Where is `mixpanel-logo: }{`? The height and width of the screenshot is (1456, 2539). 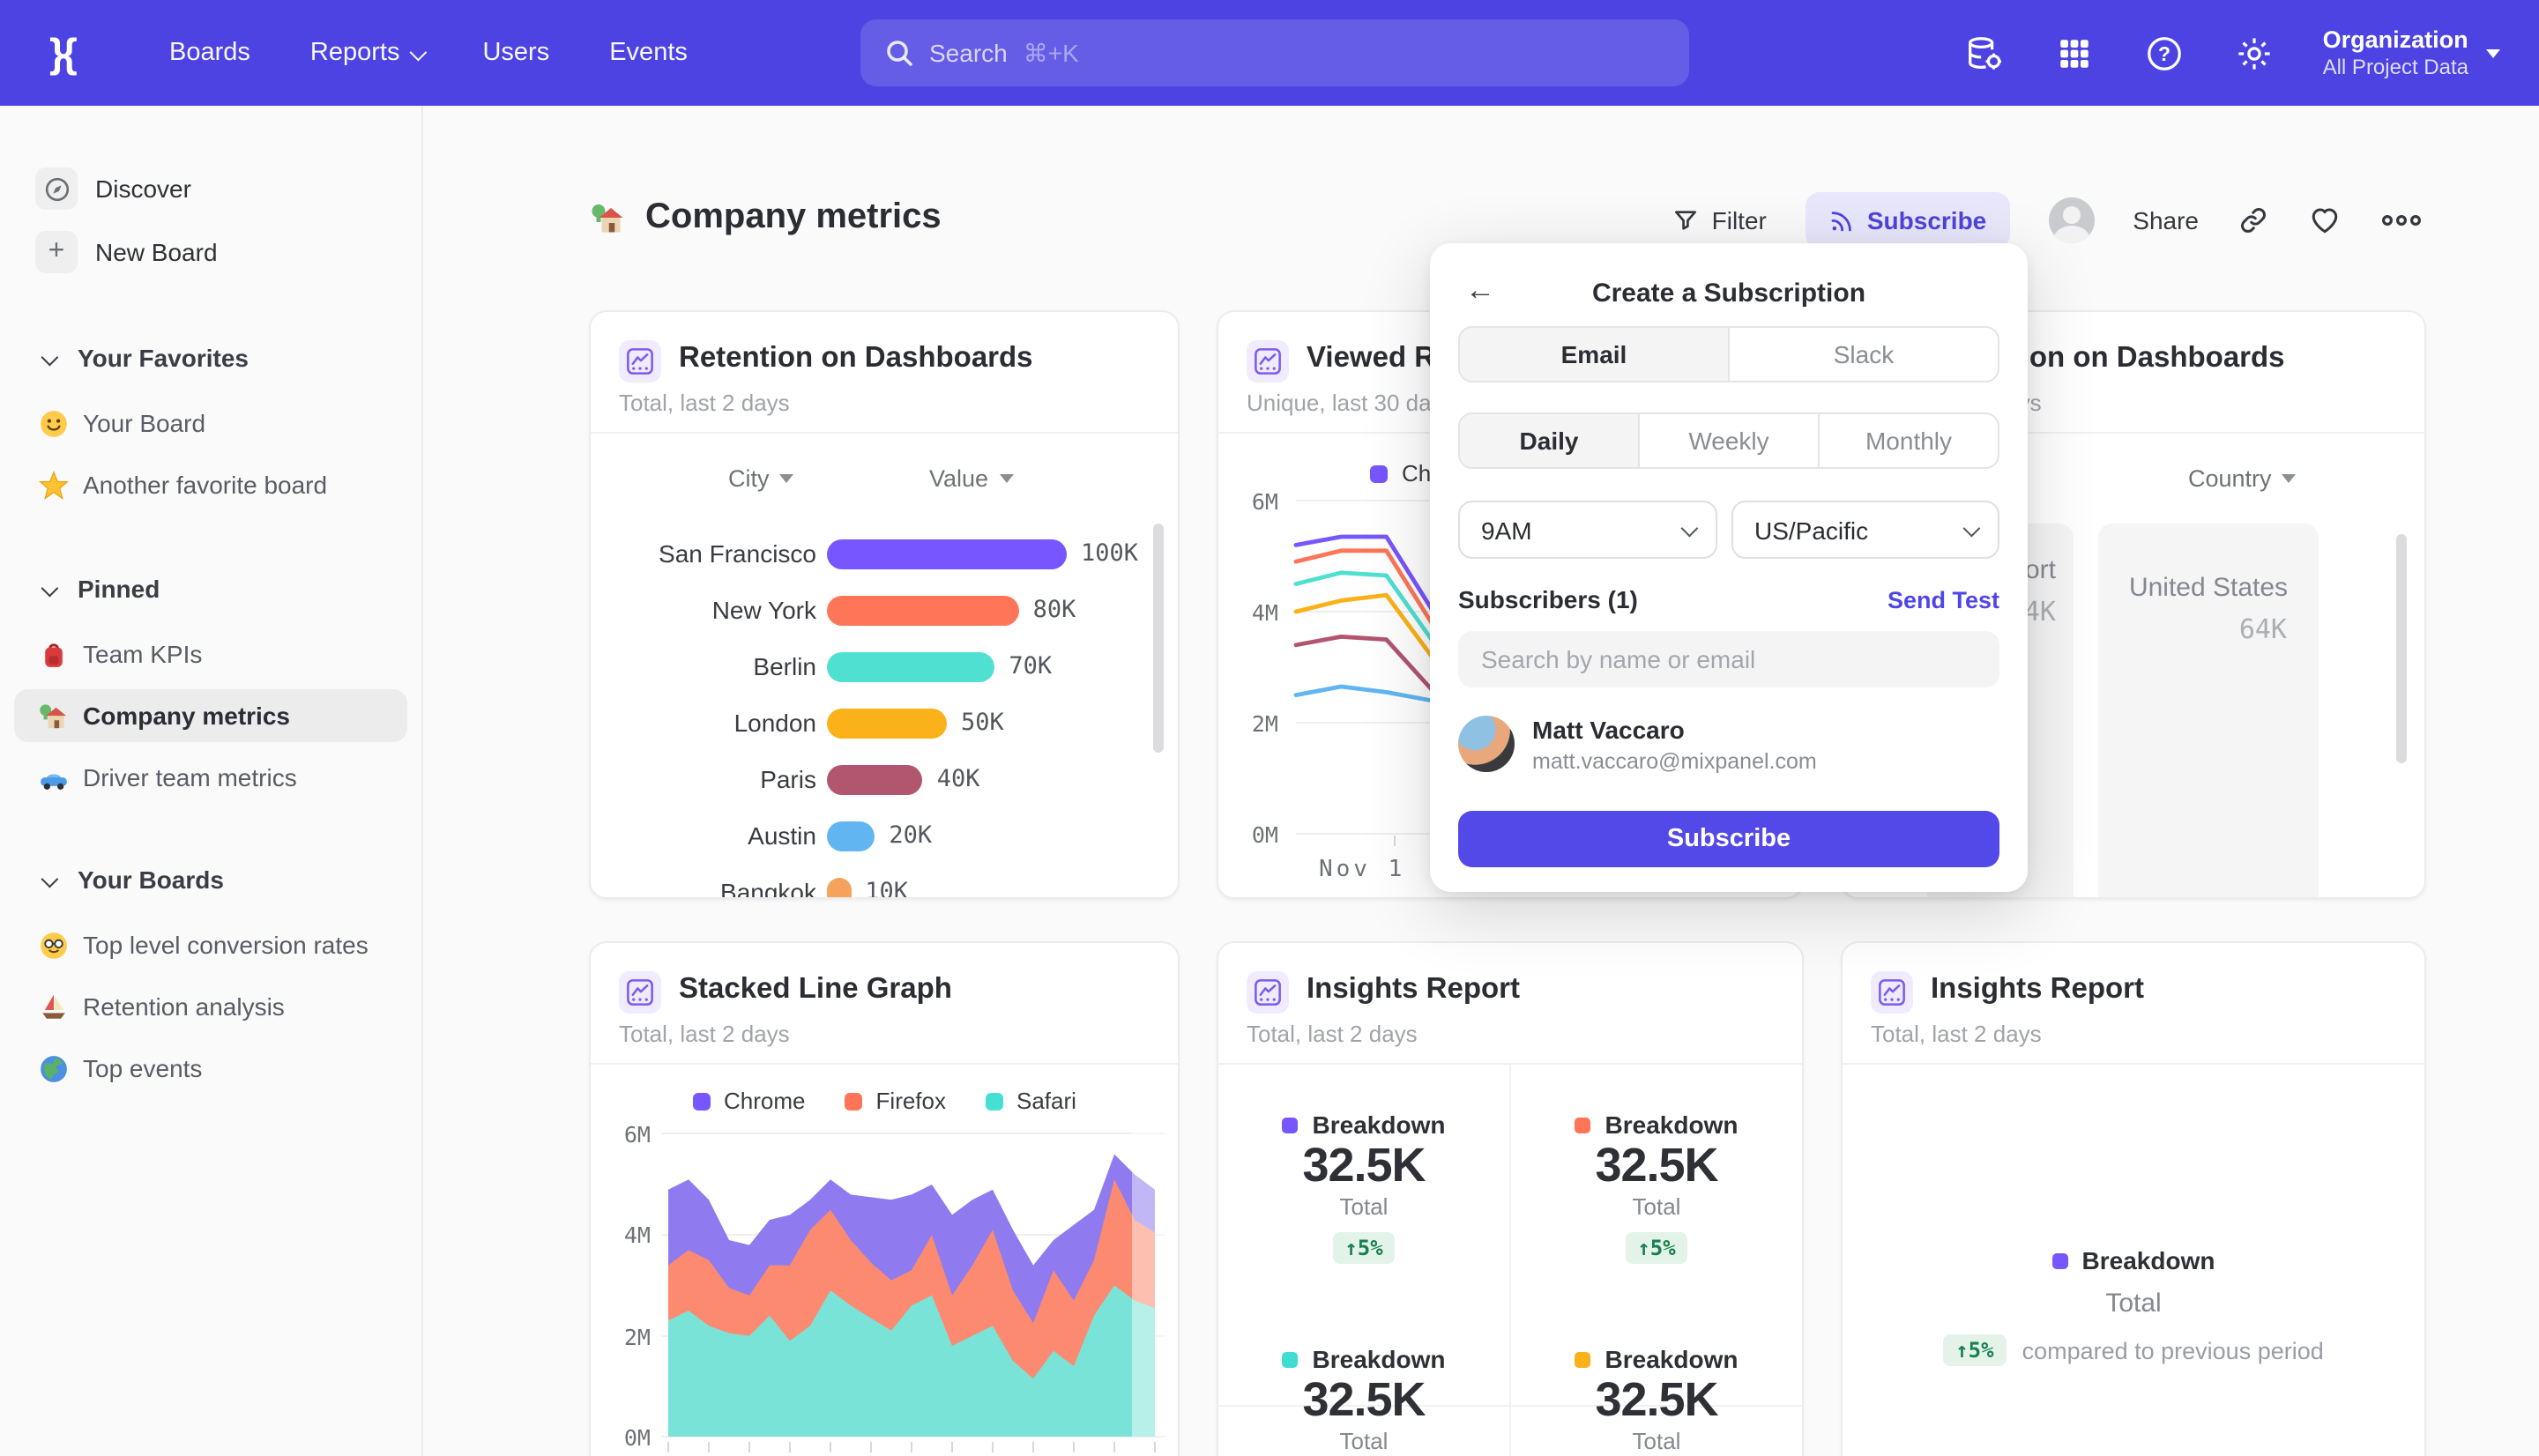
mixpanel-logo: }{ is located at coordinates (63, 52).